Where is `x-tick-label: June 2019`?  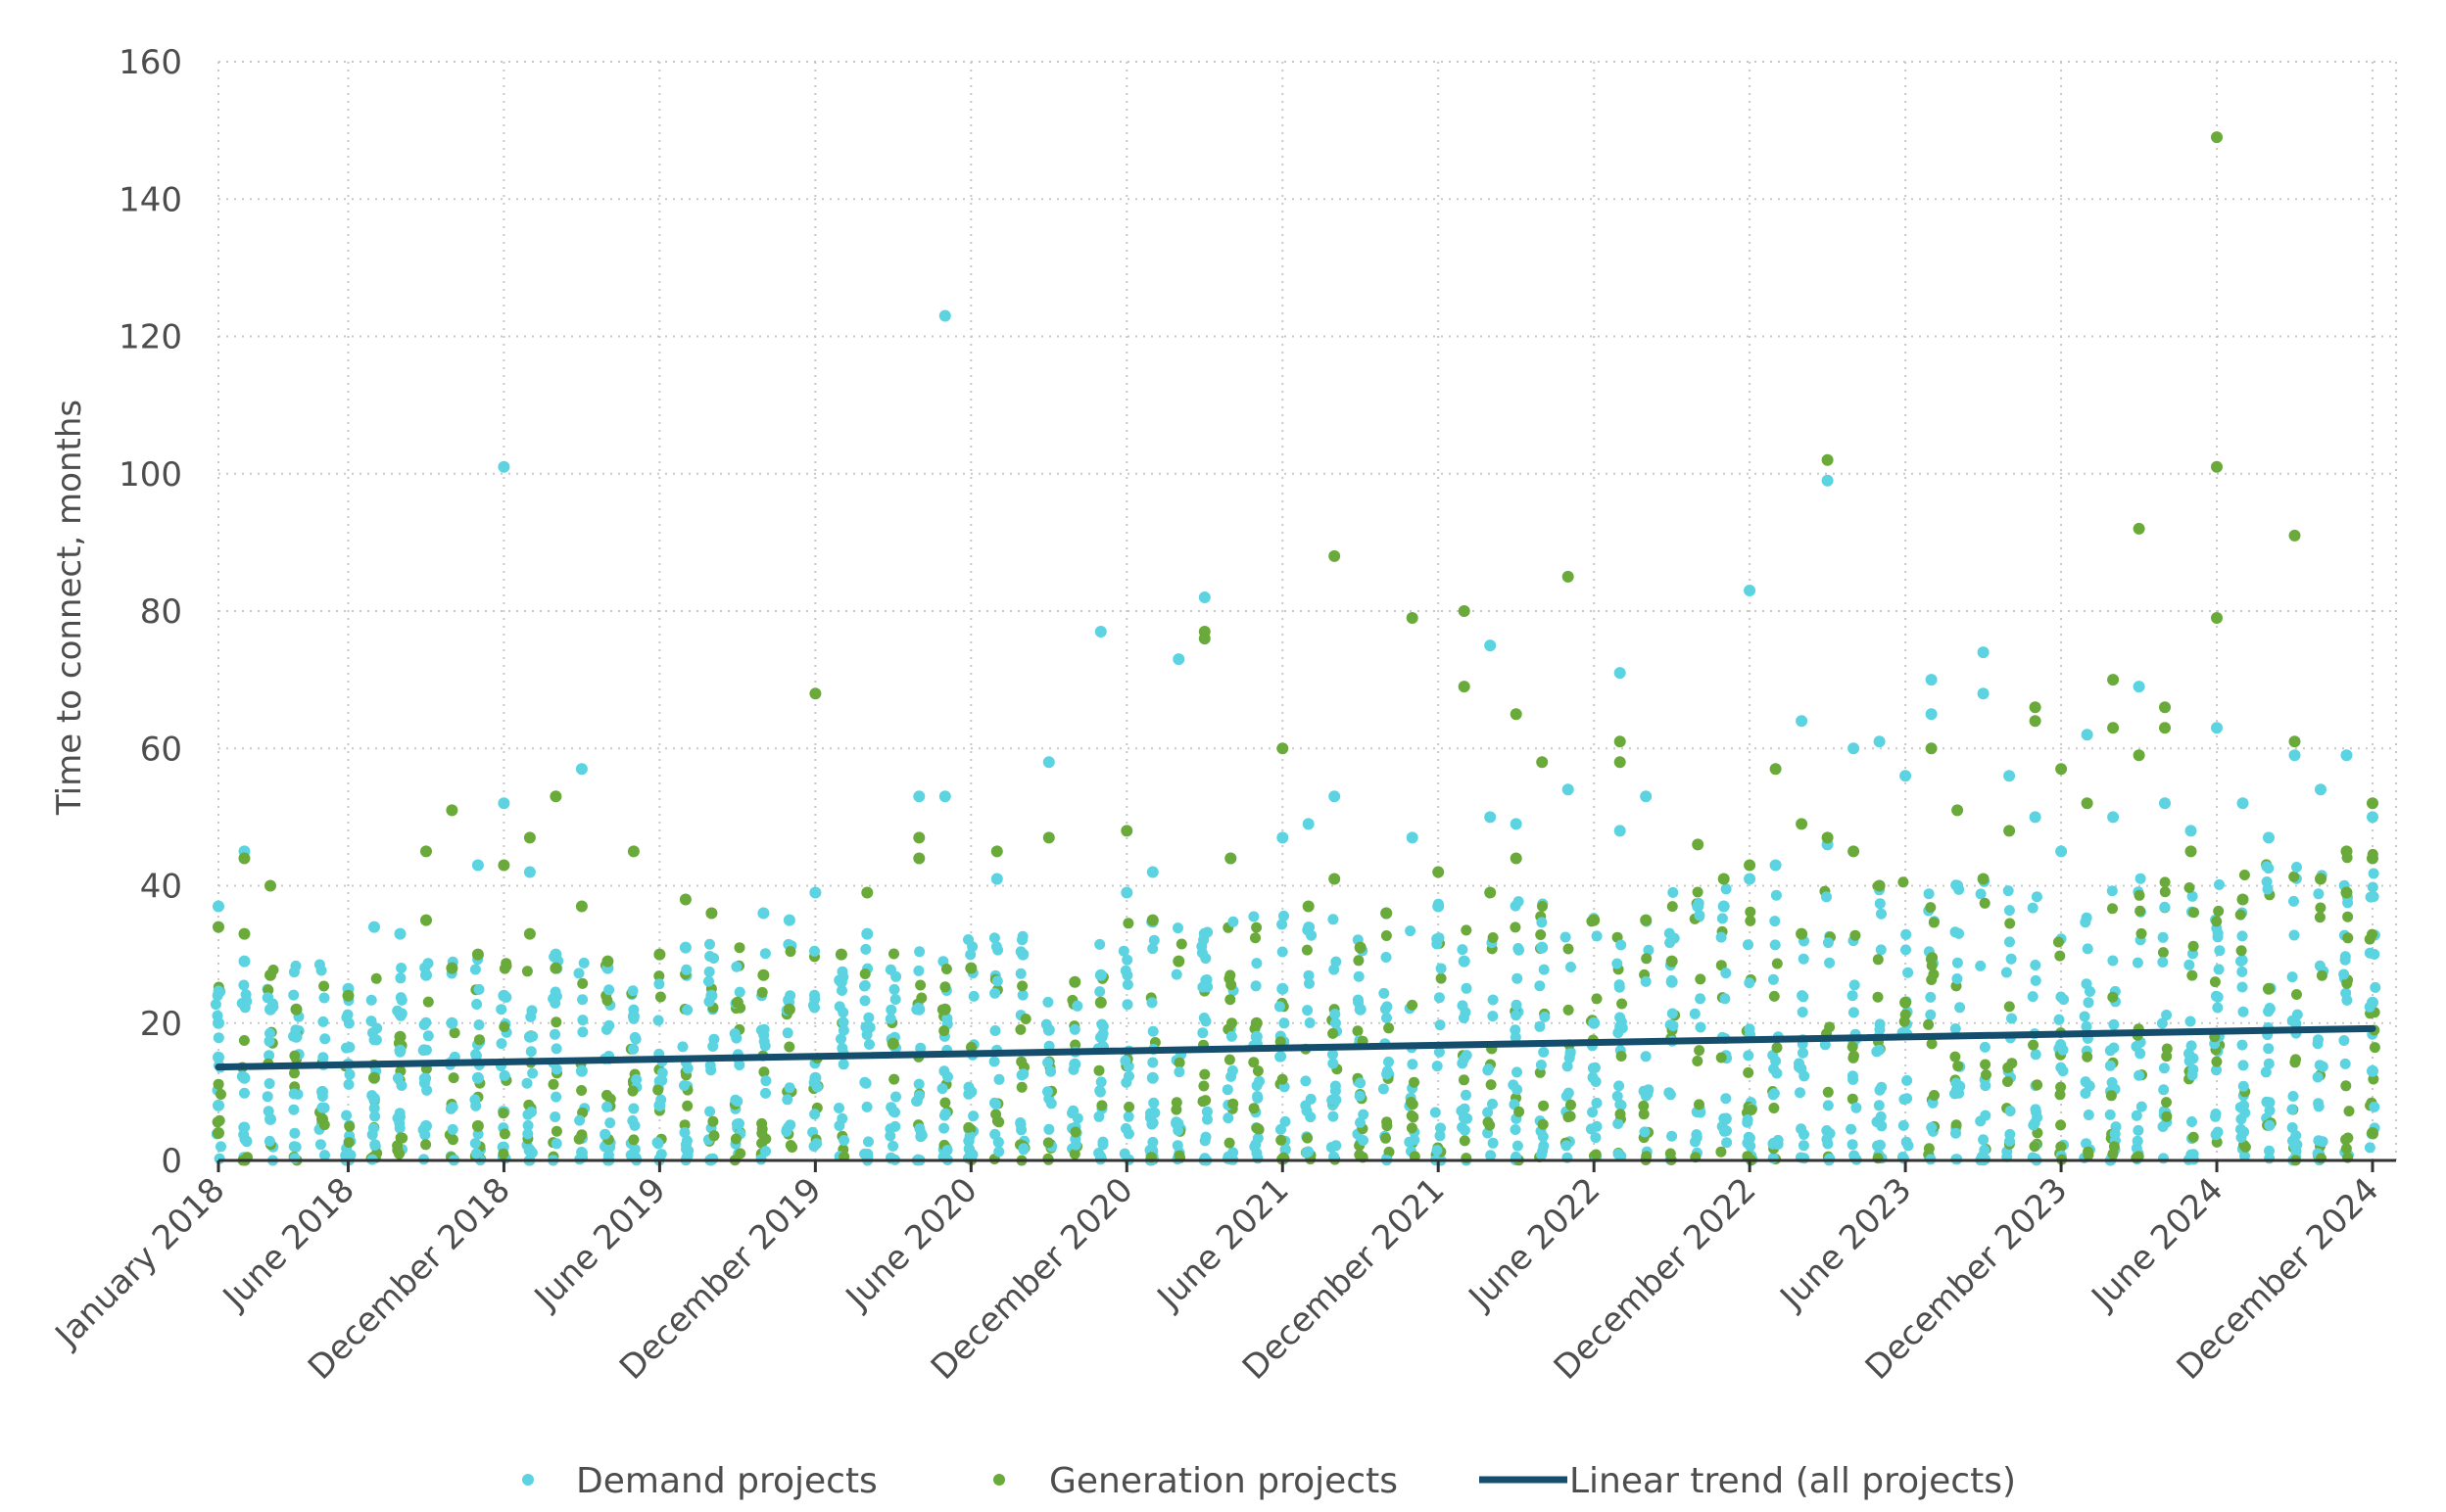 x-tick-label: June 2019 is located at coordinates (600, 1244).